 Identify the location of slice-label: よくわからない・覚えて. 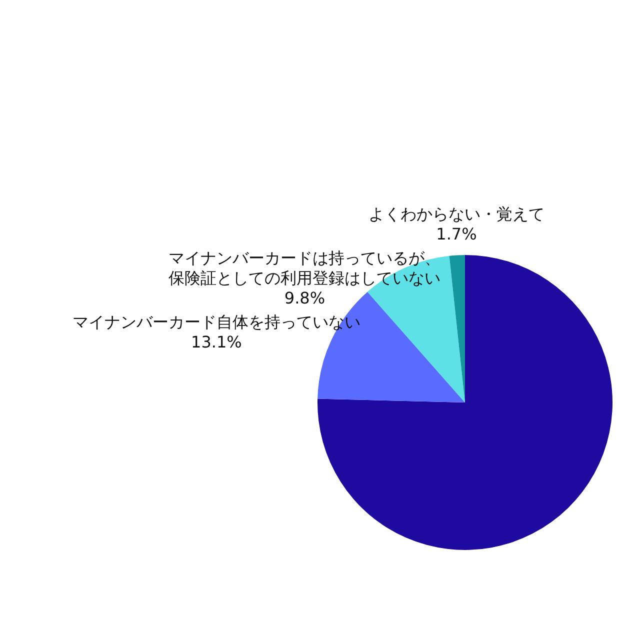
(456, 214).